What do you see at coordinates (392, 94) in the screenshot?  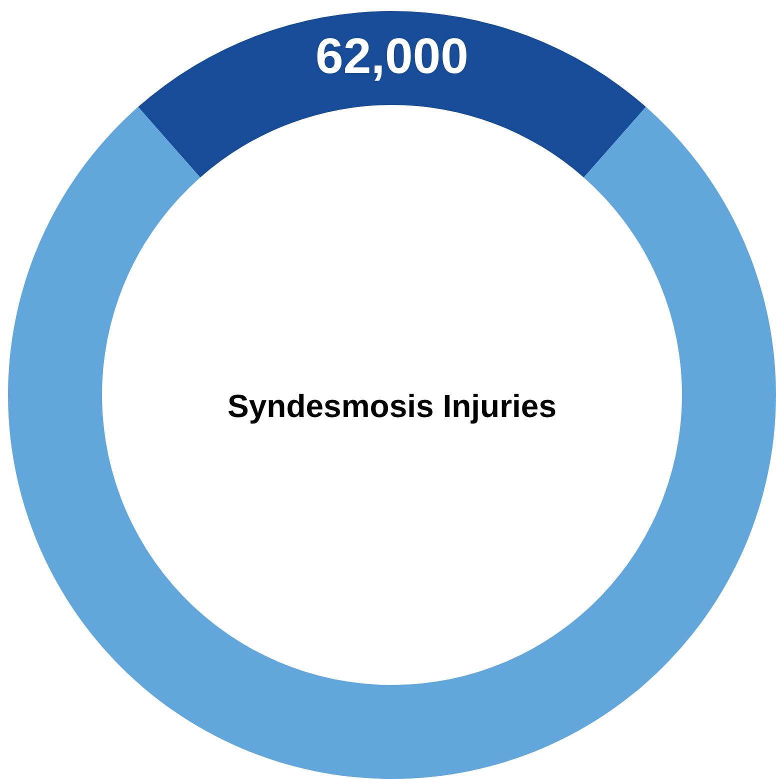 I see `donut-slice` at bounding box center [392, 94].